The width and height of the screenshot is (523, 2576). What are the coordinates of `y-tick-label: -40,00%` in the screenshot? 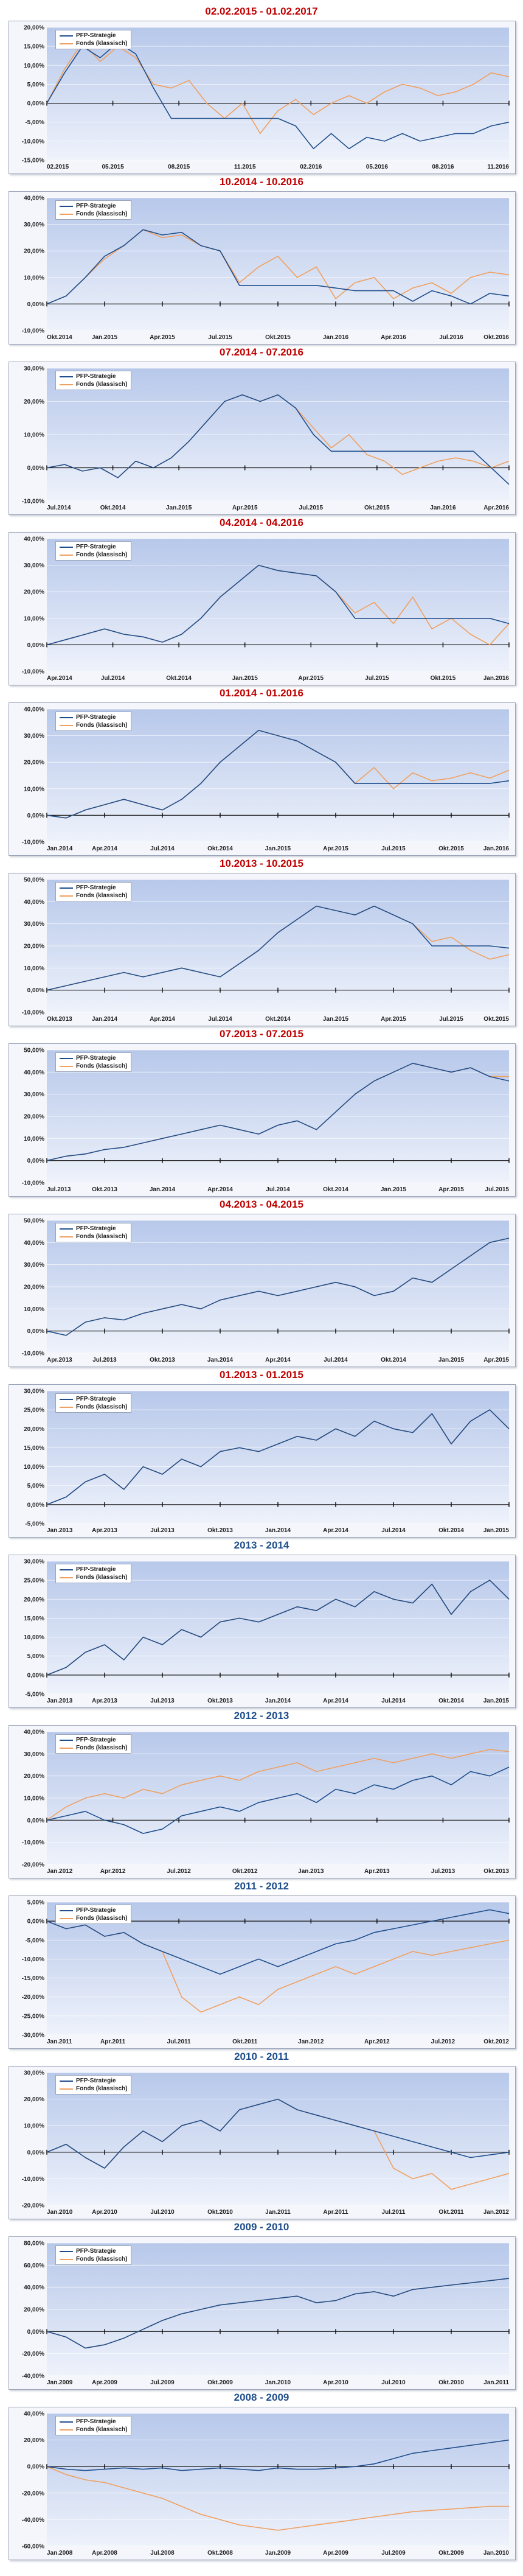 It's located at (33, 2520).